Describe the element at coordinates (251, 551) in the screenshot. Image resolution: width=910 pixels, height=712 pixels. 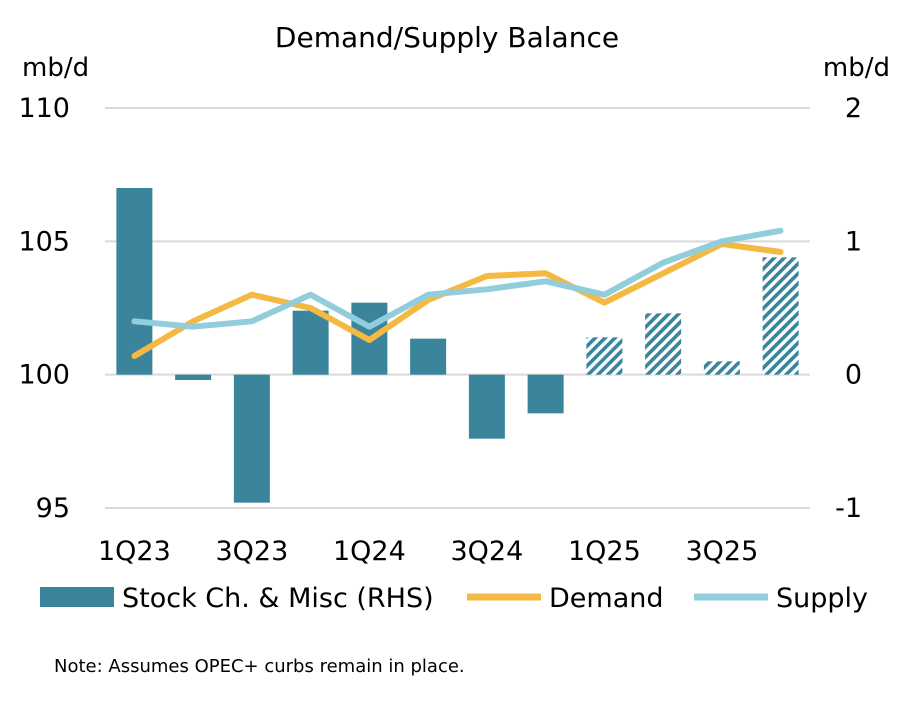
I see `x-axis-tick-label: 3Q23` at that location.